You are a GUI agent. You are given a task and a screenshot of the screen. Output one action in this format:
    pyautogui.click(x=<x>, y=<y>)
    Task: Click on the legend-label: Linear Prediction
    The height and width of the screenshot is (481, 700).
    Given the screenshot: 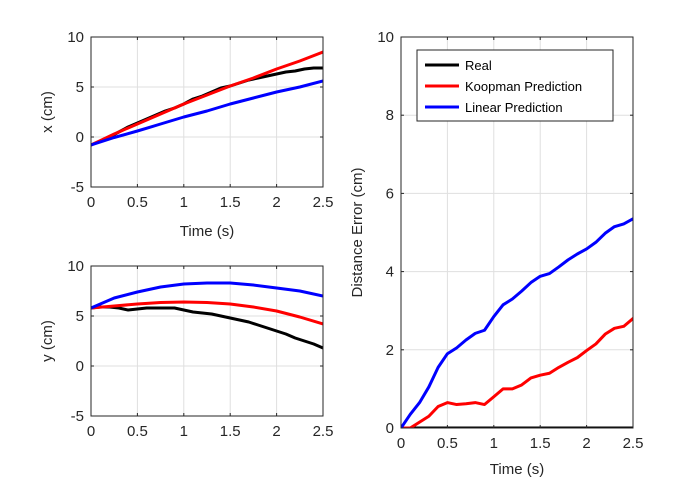 What is the action you would take?
    pyautogui.click(x=514, y=107)
    